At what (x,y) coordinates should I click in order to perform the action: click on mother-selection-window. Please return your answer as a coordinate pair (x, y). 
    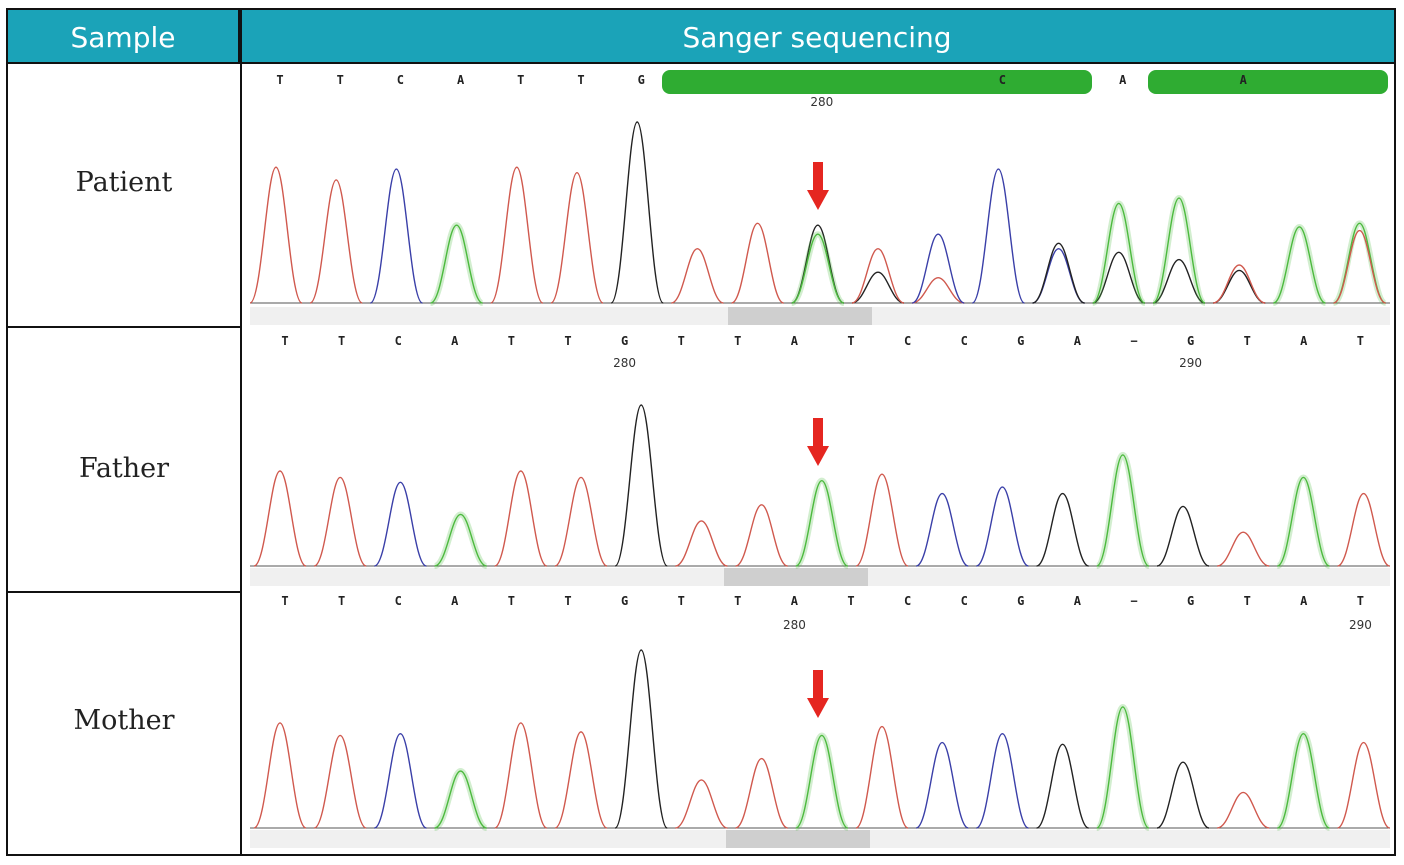
    Looking at the image, I should click on (798, 839).